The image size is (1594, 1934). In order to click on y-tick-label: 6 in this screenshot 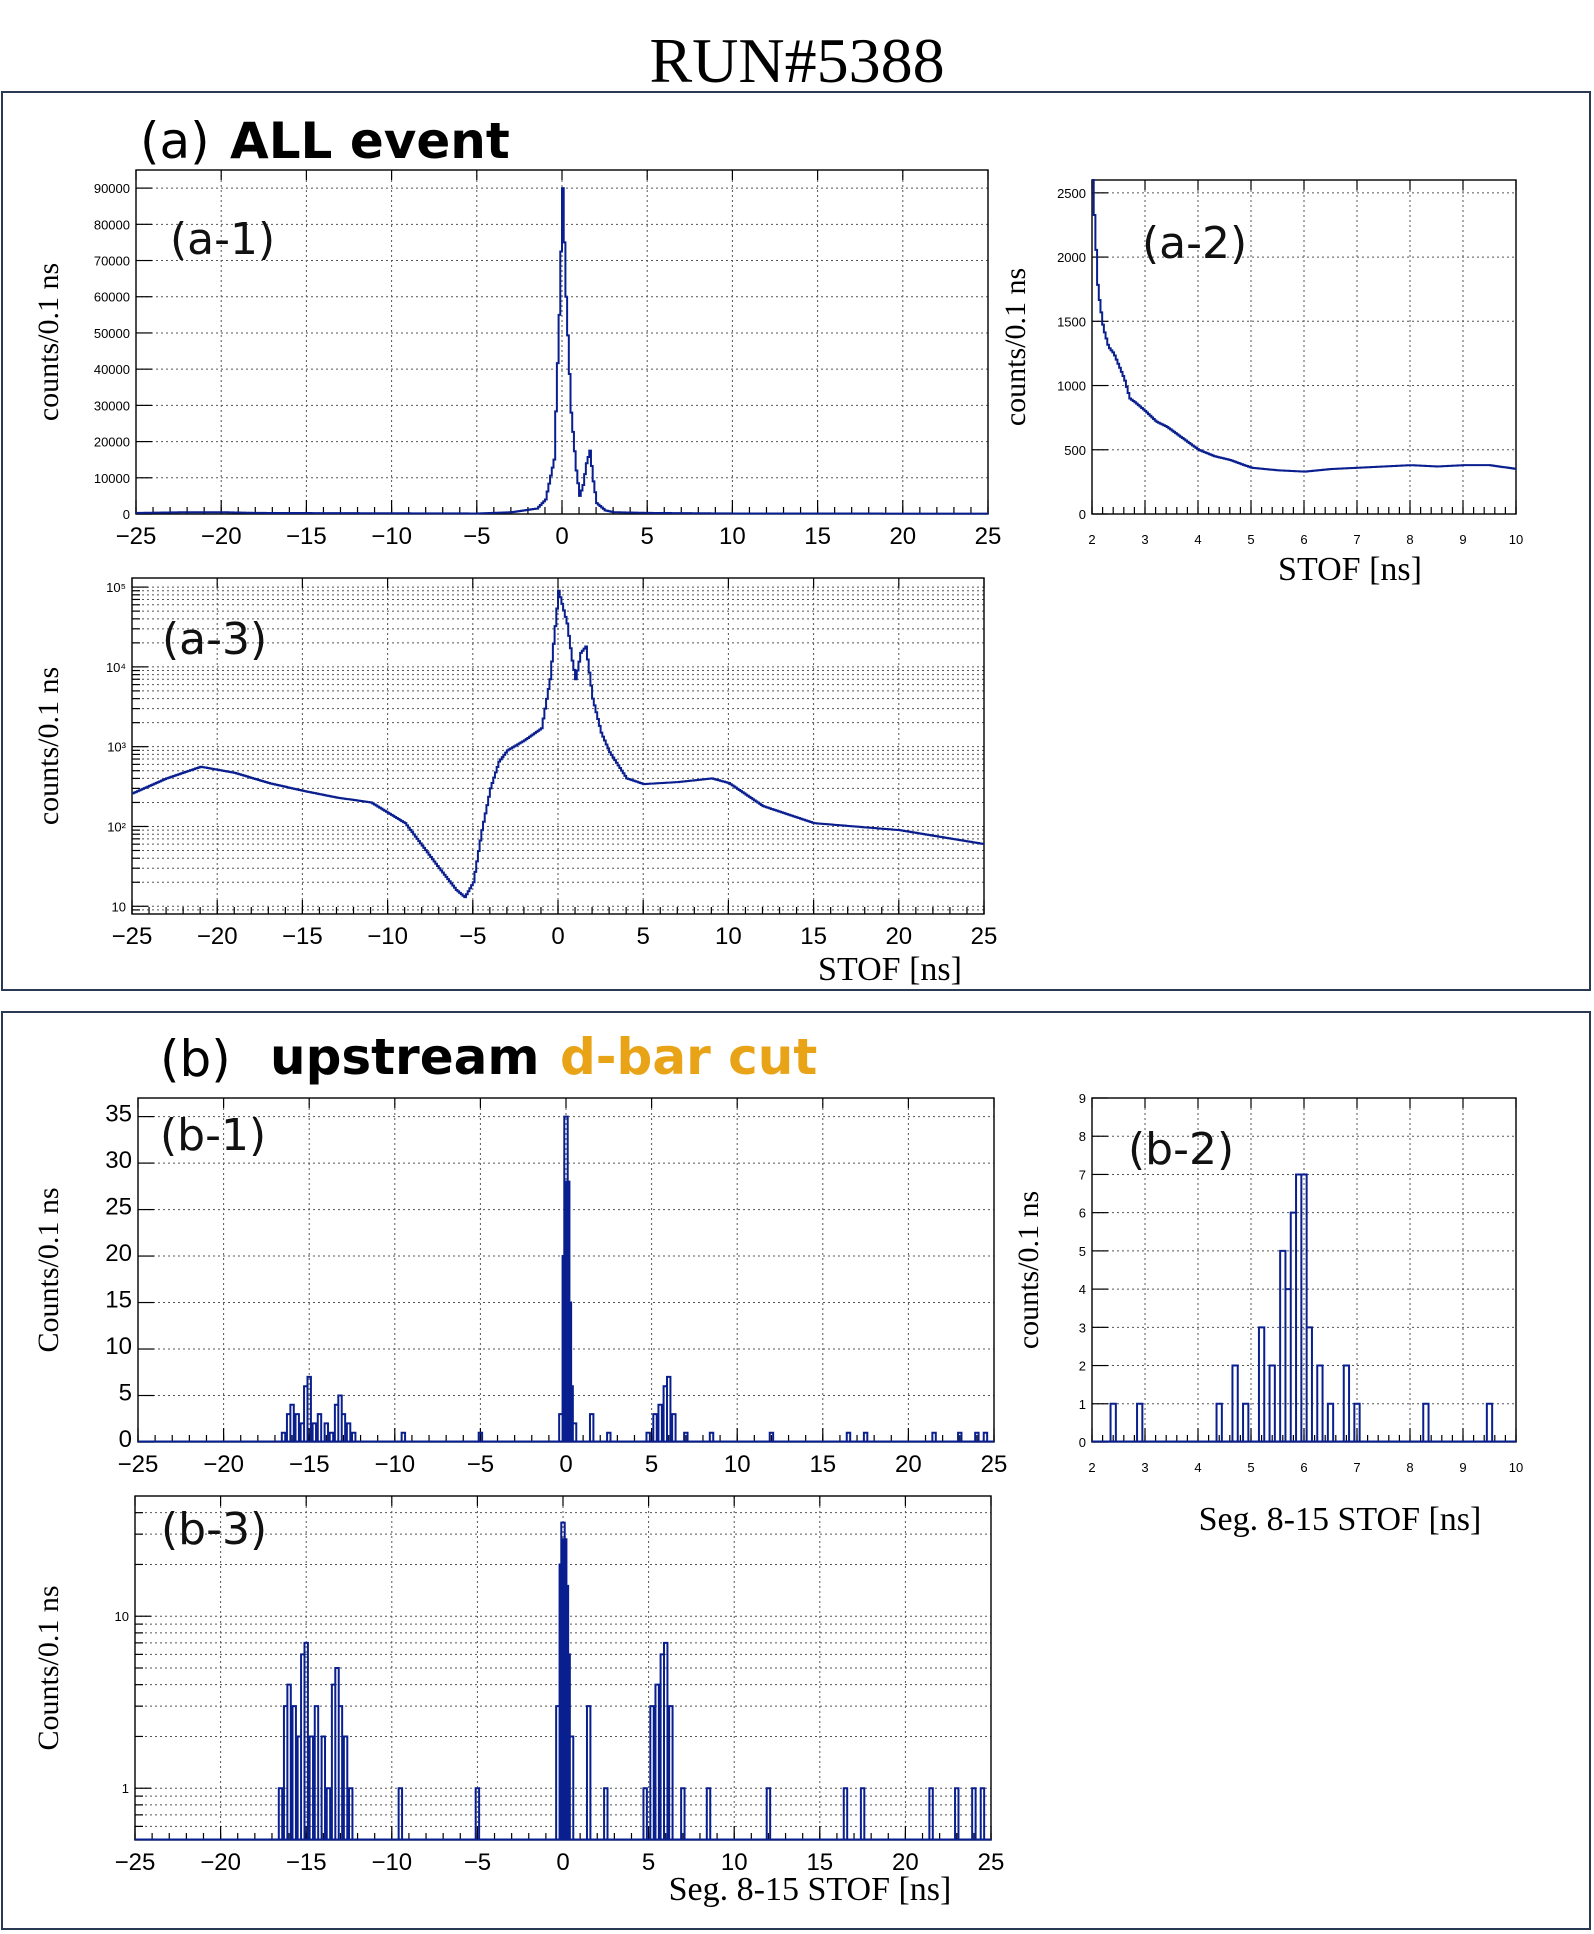, I will do `click(1082, 1213)`.